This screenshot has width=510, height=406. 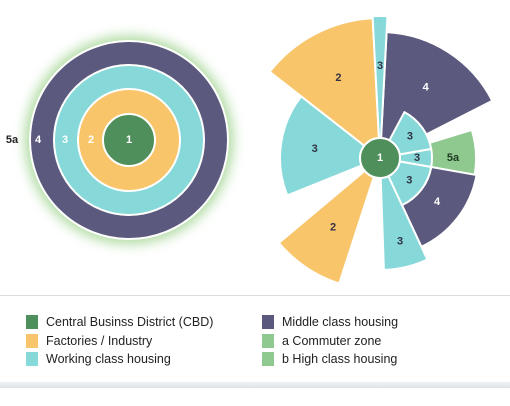 What do you see at coordinates (268, 322) in the screenshot?
I see `legend-swatch-middle-class` at bounding box center [268, 322].